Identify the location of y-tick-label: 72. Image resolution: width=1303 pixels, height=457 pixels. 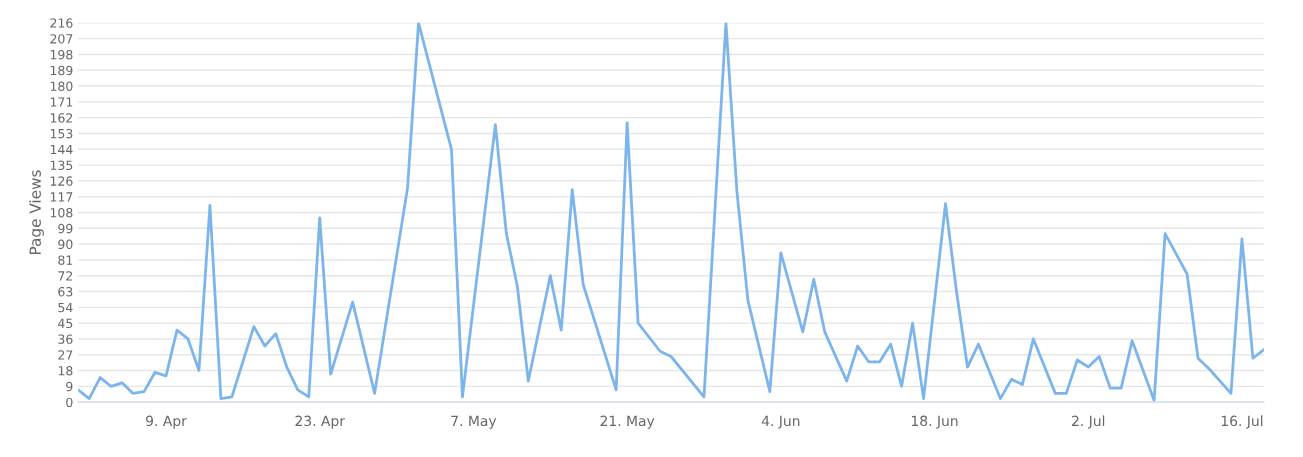
(65, 276).